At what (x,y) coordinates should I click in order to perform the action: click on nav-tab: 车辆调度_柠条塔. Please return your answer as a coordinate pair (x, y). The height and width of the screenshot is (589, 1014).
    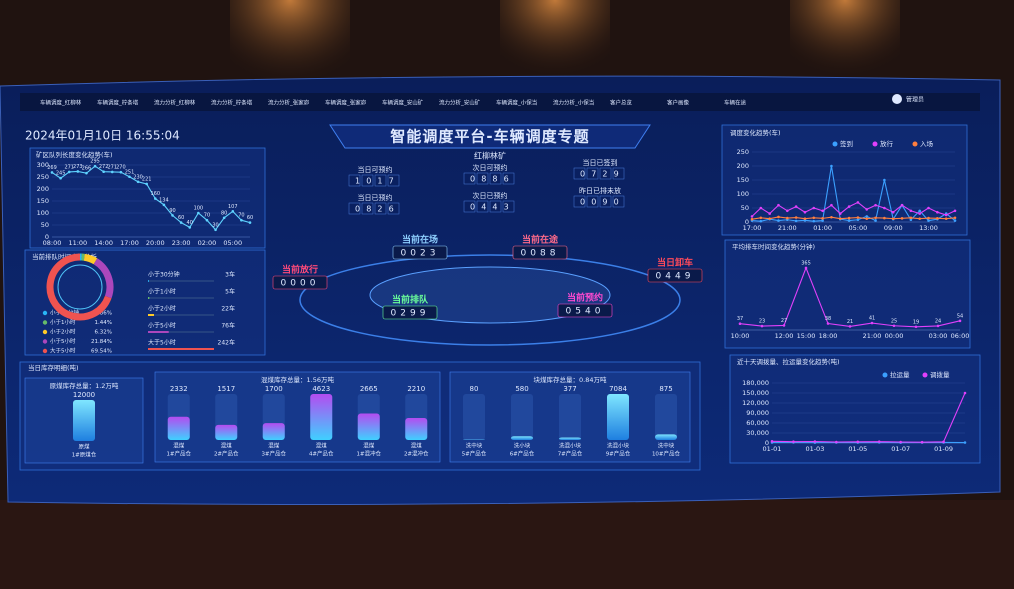
    Looking at the image, I should click on (118, 103).